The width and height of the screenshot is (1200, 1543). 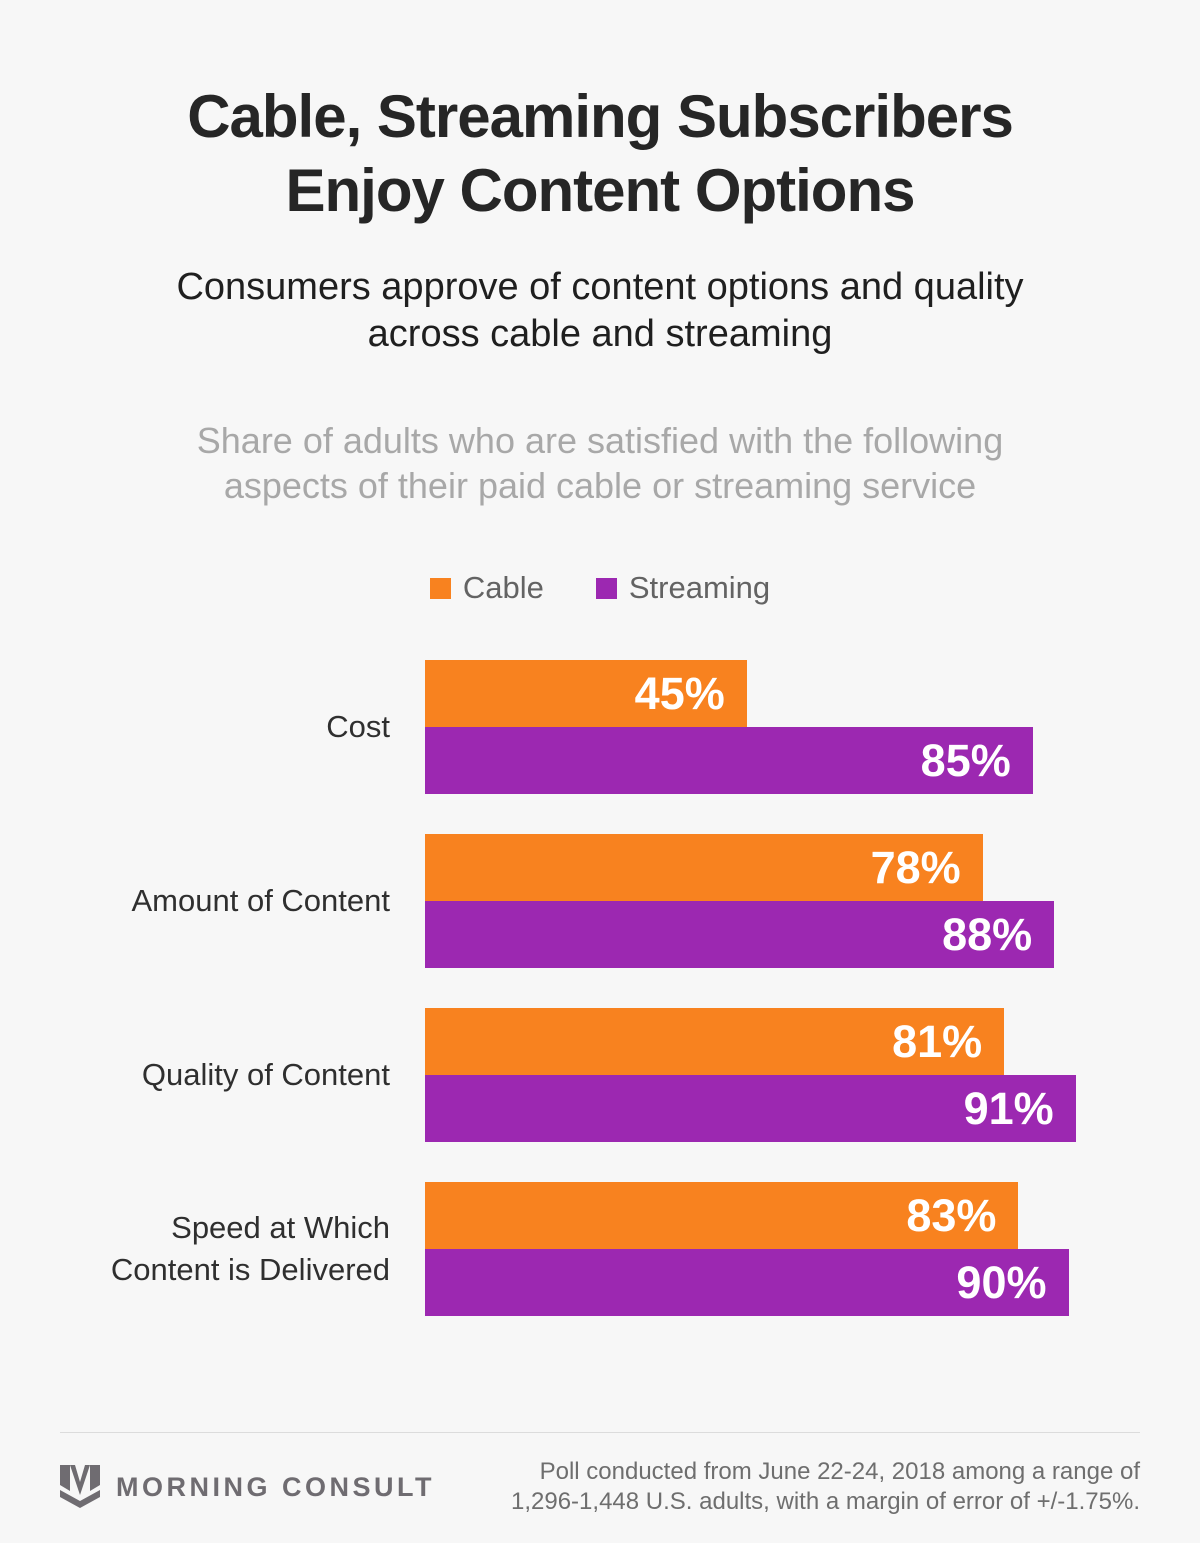 I want to click on bar-value-label: 85%, so click(x=965, y=760).